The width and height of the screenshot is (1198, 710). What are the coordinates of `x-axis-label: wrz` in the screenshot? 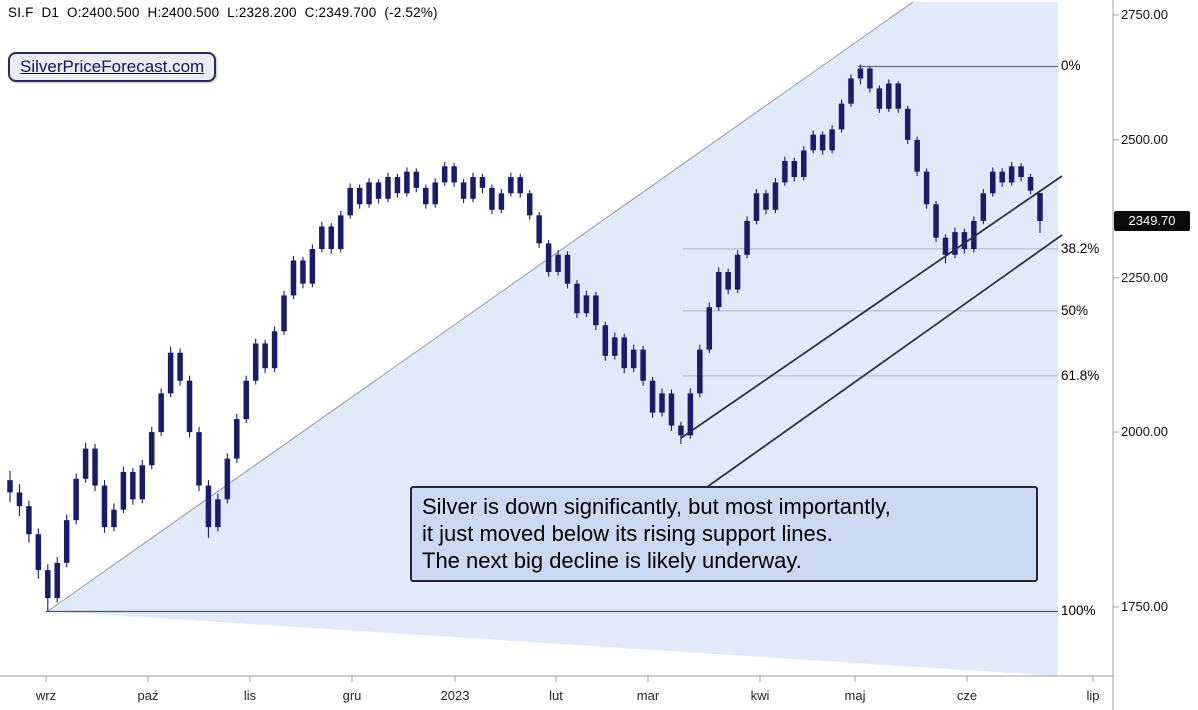 It's located at (46, 695).